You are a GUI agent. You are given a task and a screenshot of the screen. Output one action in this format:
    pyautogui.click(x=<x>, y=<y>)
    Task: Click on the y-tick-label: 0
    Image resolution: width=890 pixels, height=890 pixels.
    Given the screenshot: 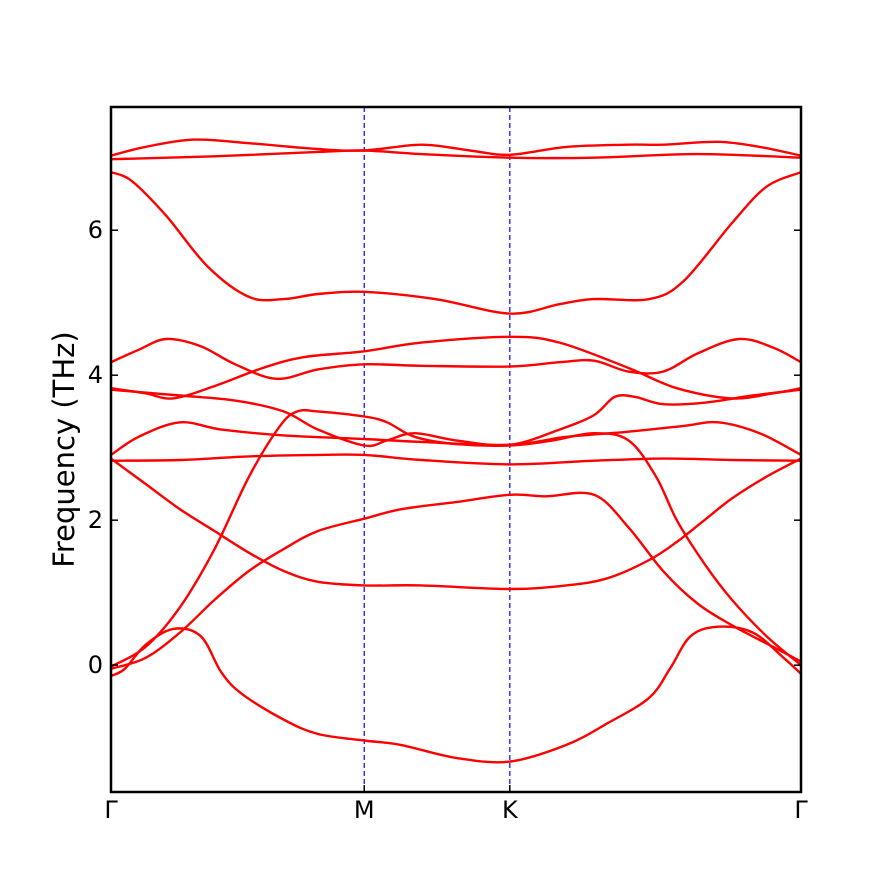 What is the action you would take?
    pyautogui.click(x=95, y=665)
    